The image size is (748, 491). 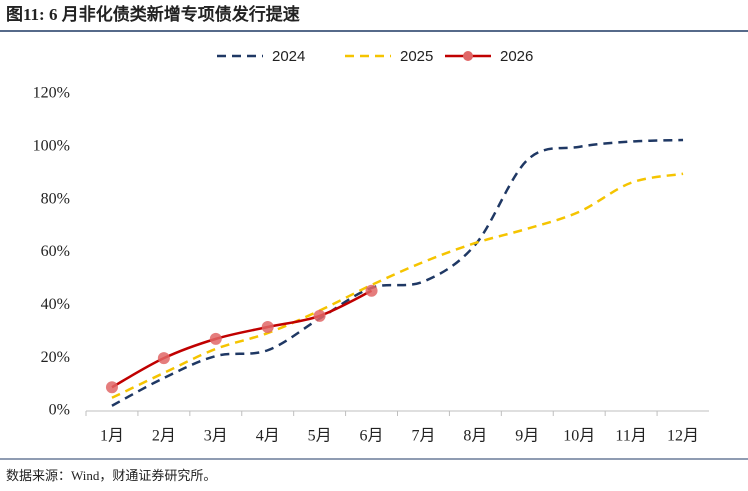 I want to click on x-tick-label: 10月, so click(x=579, y=436).